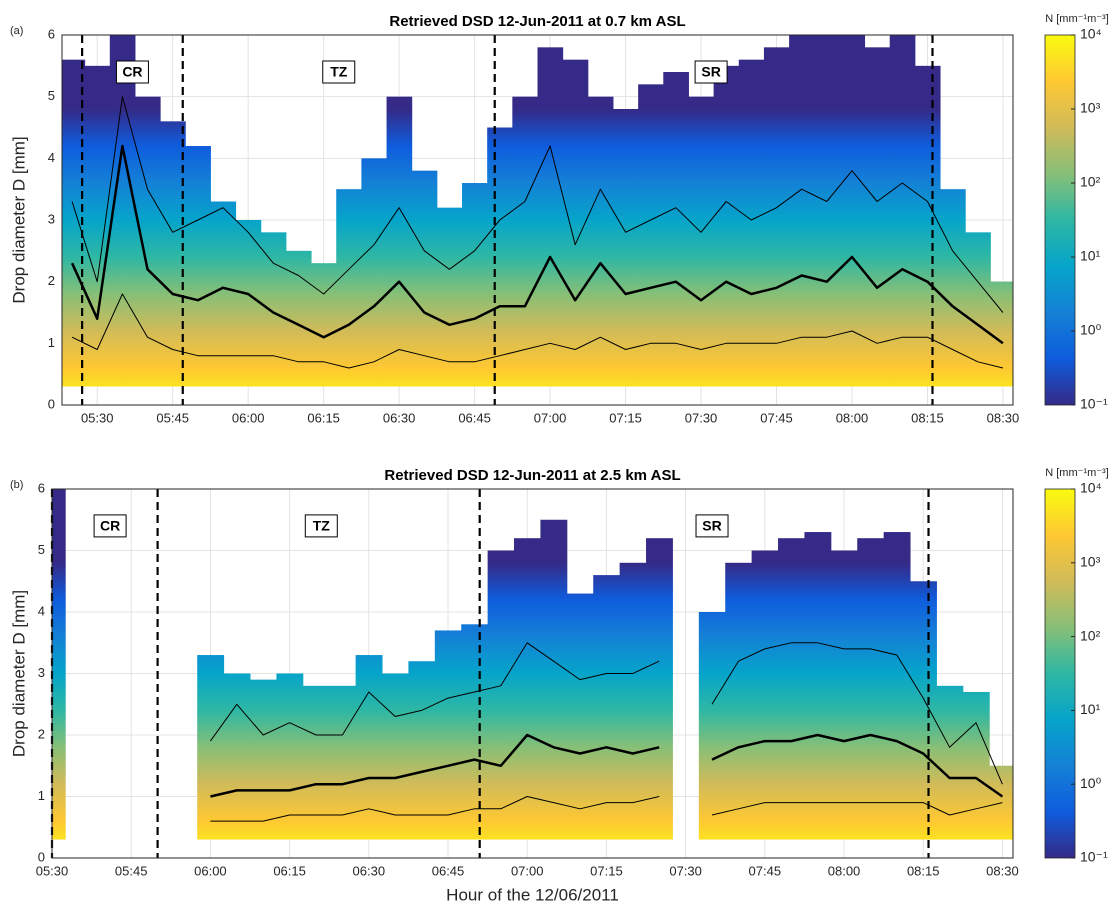 The height and width of the screenshot is (910, 1115). Describe the element at coordinates (927, 417) in the screenshot. I see `x-tick-label: 08:15` at that location.